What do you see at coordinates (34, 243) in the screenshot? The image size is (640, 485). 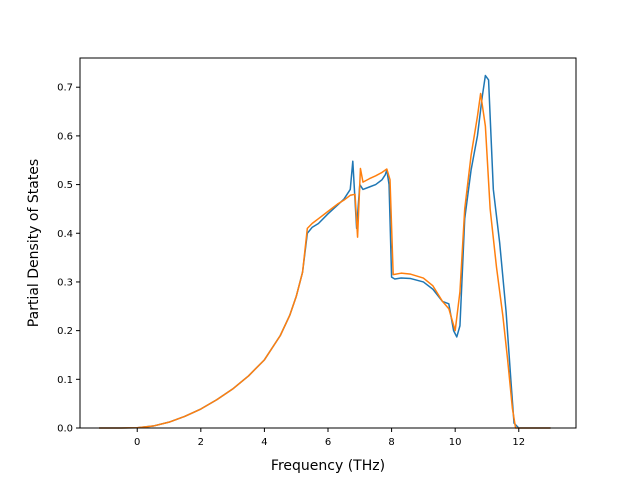 I see `y-axis-label: Partial Density of States` at bounding box center [34, 243].